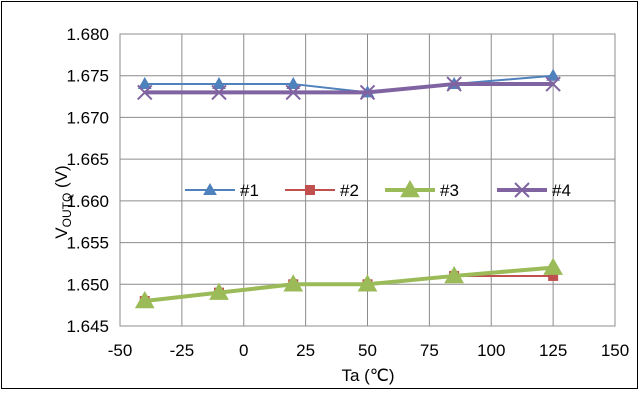 Image resolution: width=641 pixels, height=394 pixels. What do you see at coordinates (87, 284) in the screenshot?
I see `y-tick-label-1: 1.650` at bounding box center [87, 284].